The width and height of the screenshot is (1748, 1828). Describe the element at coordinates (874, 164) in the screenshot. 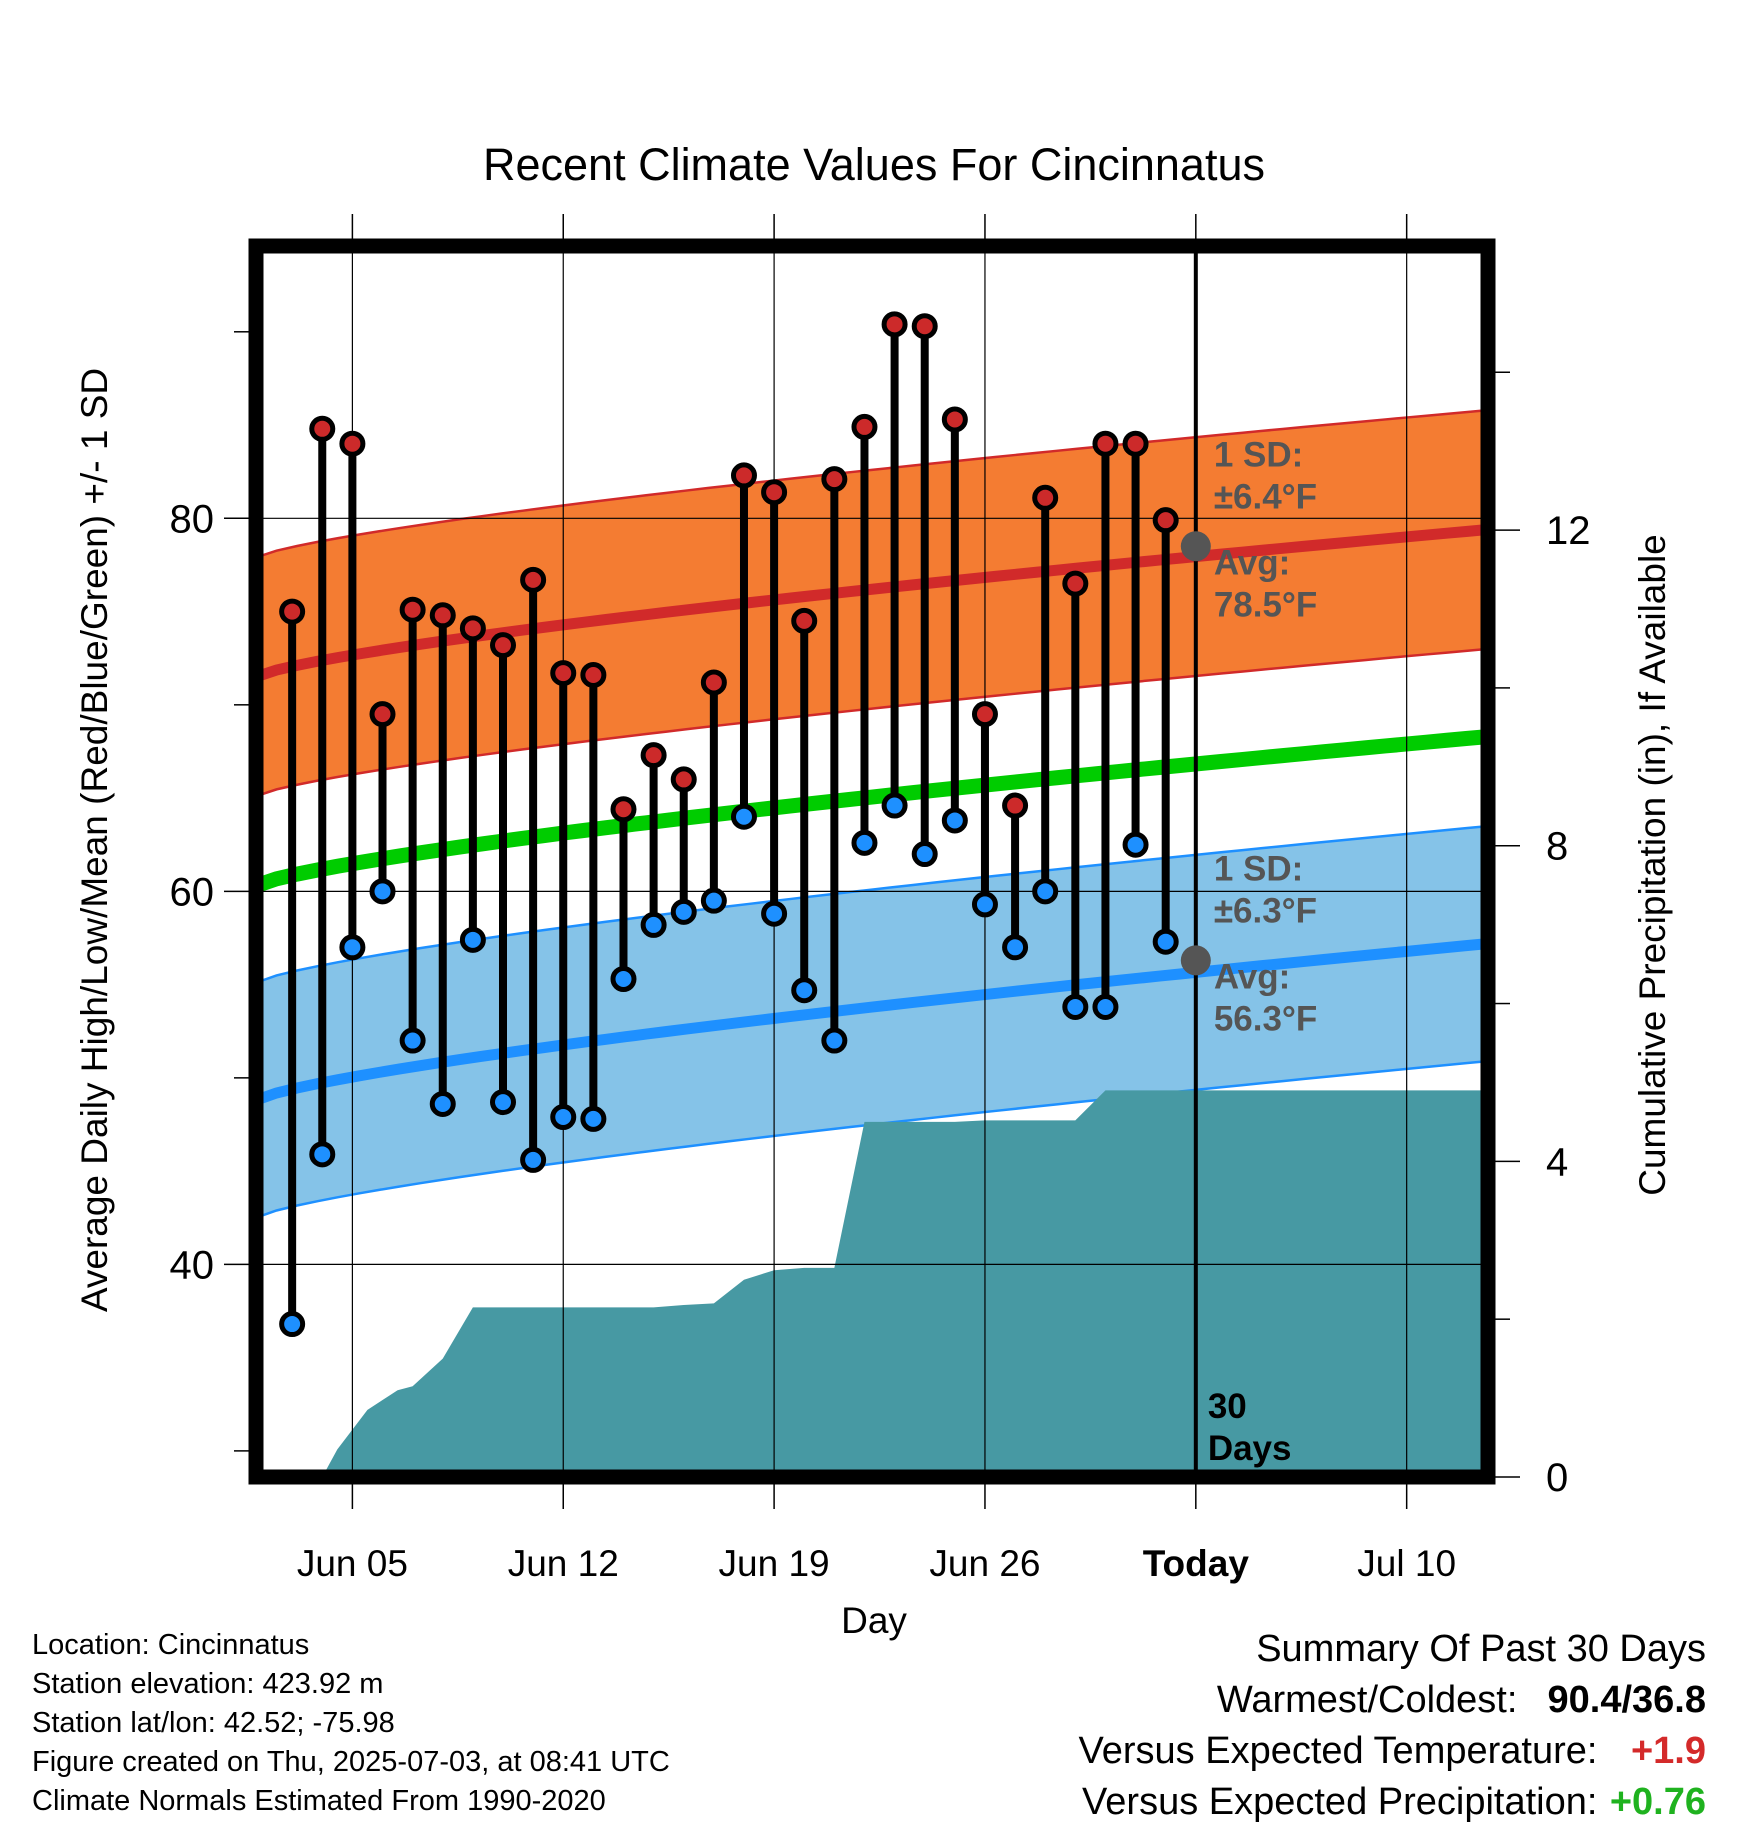

I see `chart-title: Recent Climate Values For Cincinnatus` at that location.